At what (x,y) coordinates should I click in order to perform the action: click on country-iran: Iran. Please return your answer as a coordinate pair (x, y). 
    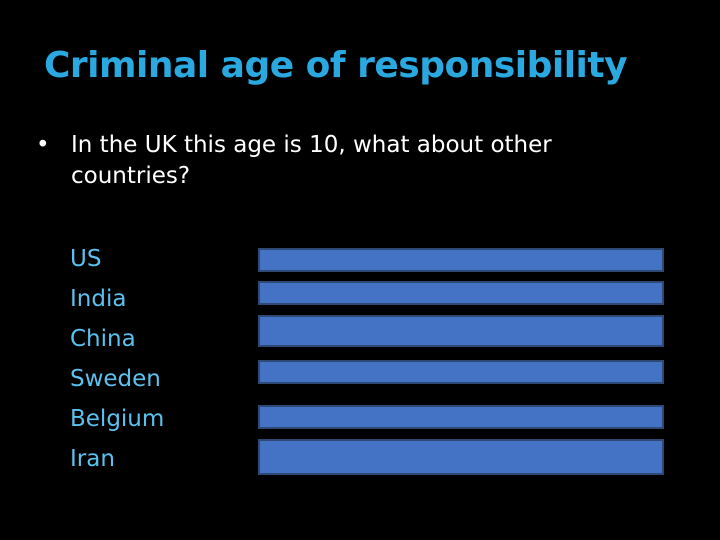
    Looking at the image, I should click on (92, 459).